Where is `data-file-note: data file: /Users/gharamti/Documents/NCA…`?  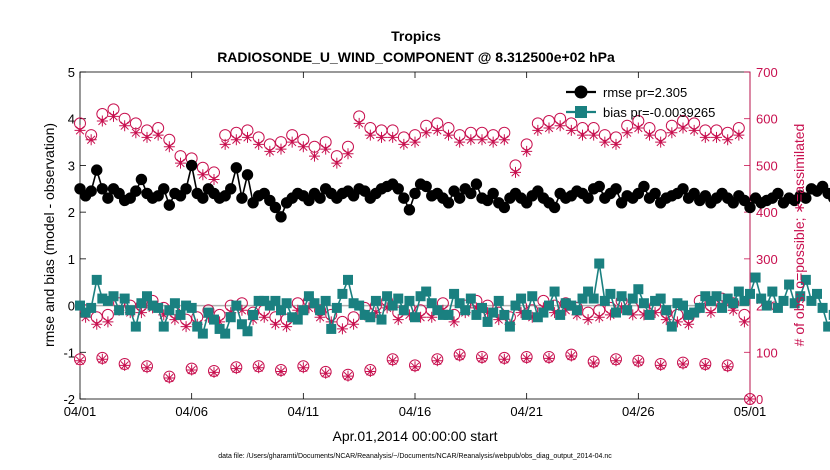
data-file-note: data file: /Users/gharamti/Documents/NCA… is located at coordinates (415, 456).